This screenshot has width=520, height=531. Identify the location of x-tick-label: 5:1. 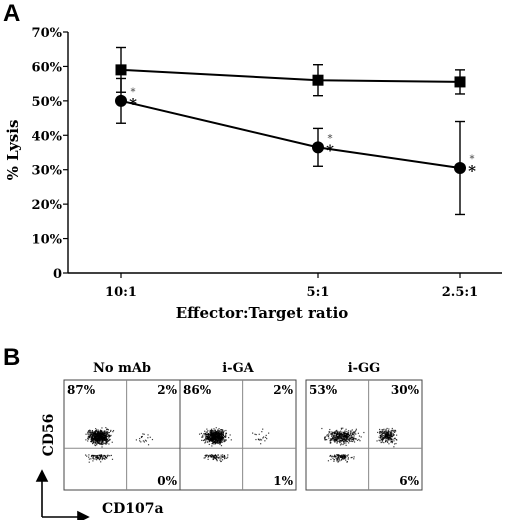
(318, 292).